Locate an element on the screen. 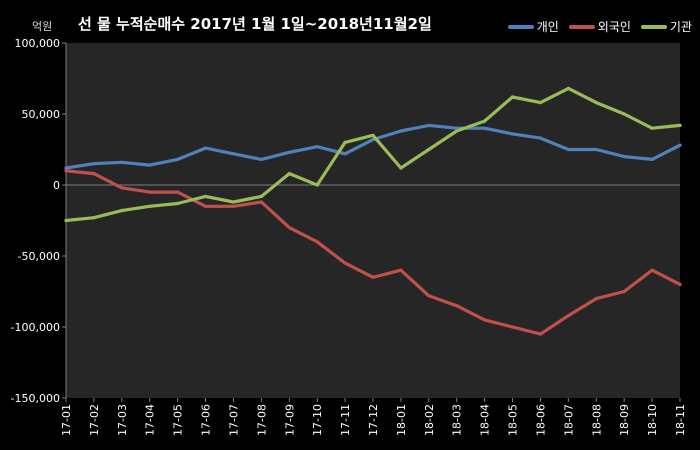  y-tick-label: -50,000 is located at coordinates (39, 256).